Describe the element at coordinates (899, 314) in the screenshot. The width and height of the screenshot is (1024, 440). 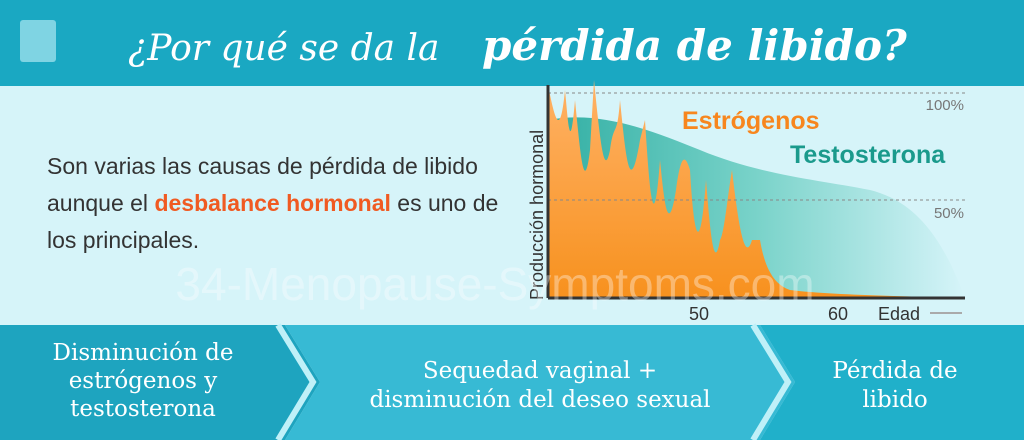
I see `x-axis-label: Edad` at that location.